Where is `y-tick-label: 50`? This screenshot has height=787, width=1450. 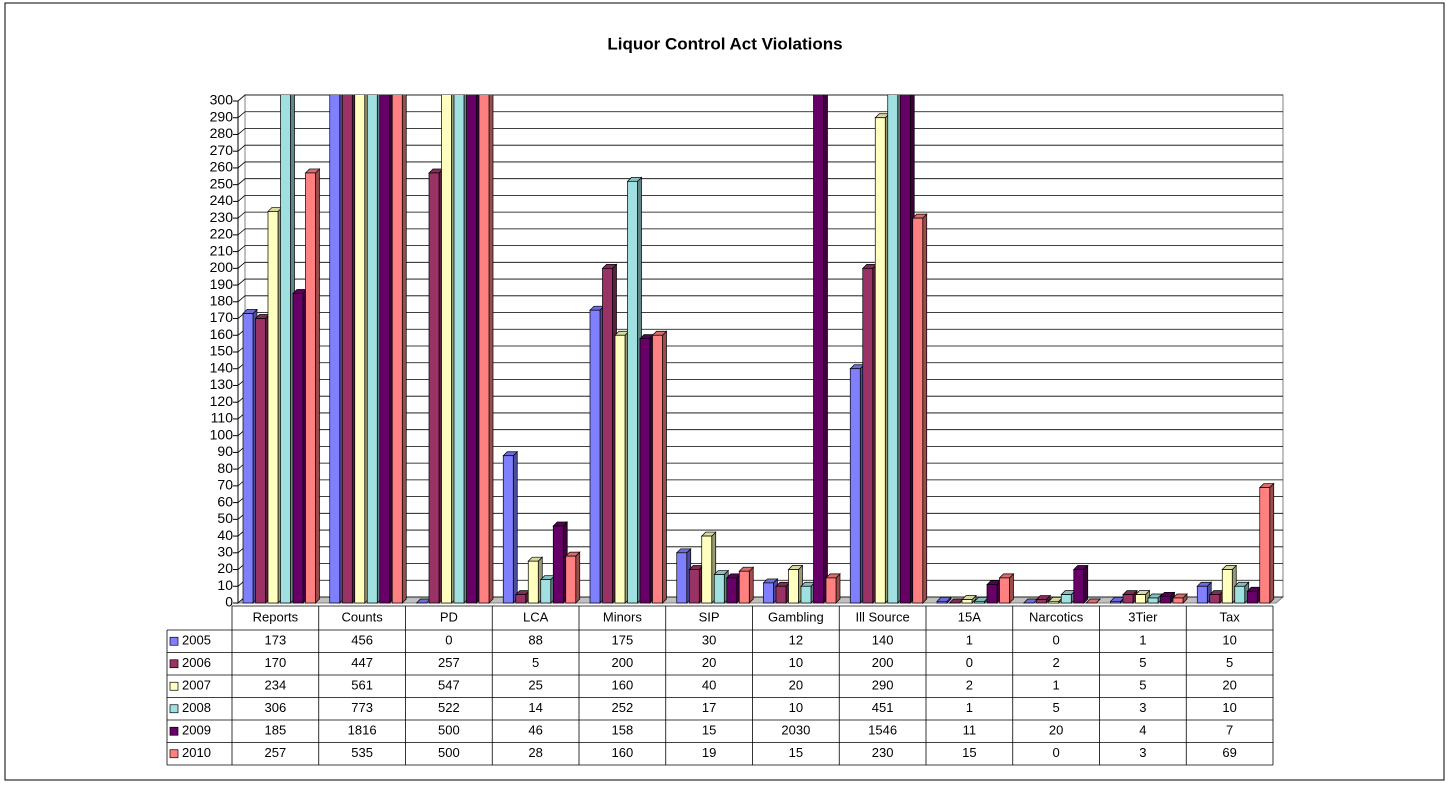 y-tick-label: 50 is located at coordinates (225, 518).